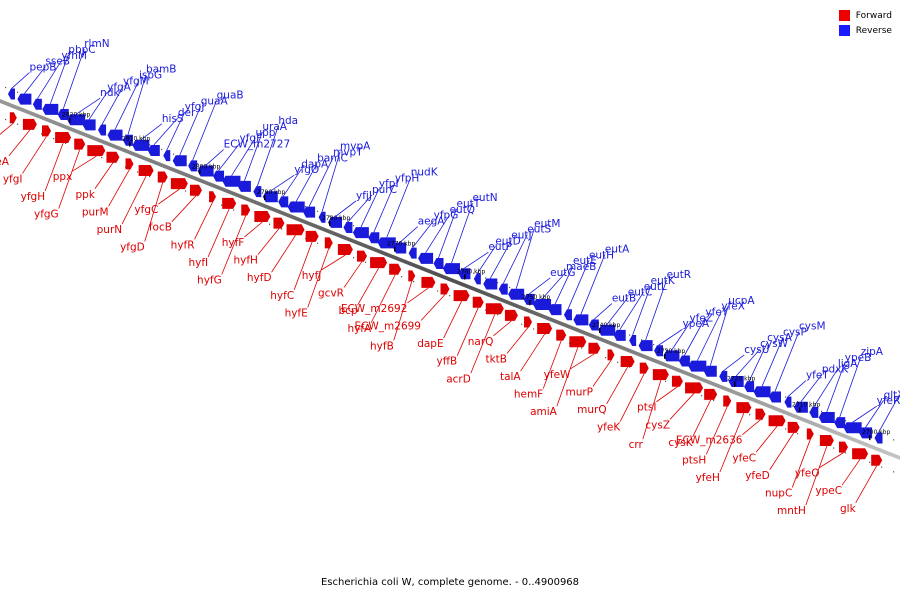  I want to click on reverse-gene-label: eutA, so click(617, 249).